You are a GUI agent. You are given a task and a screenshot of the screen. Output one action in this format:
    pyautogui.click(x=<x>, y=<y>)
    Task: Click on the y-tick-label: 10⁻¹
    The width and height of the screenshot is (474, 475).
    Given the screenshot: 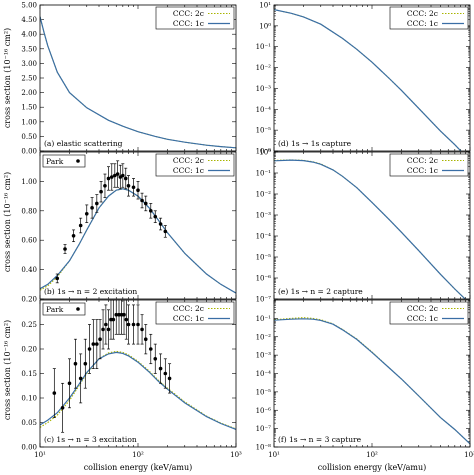 What is the action you would take?
    pyautogui.click(x=264, y=319)
    